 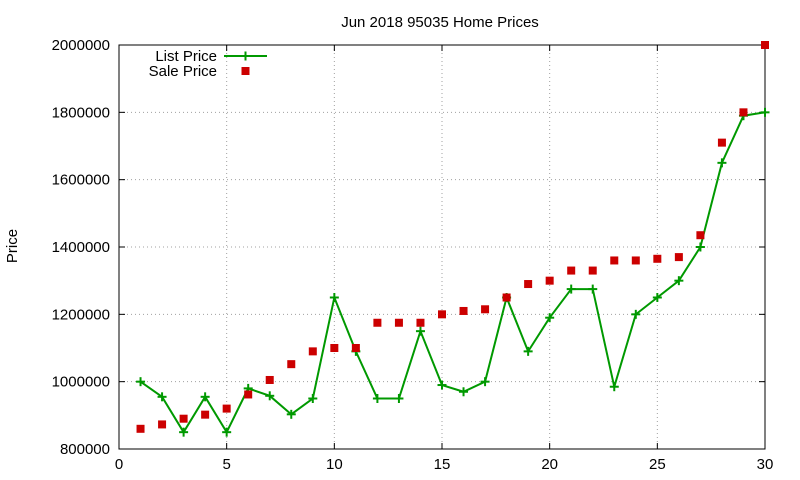 I want to click on y-tick-label: 1000000, so click(x=81, y=382).